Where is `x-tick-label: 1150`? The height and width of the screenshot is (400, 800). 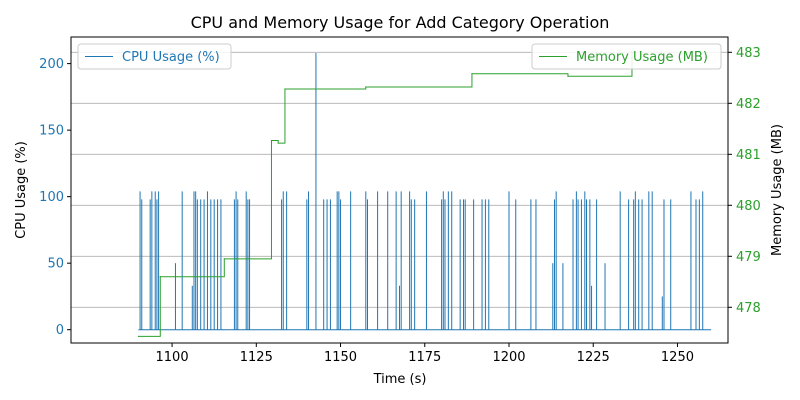
x-tick-label: 1150 is located at coordinates (340, 357).